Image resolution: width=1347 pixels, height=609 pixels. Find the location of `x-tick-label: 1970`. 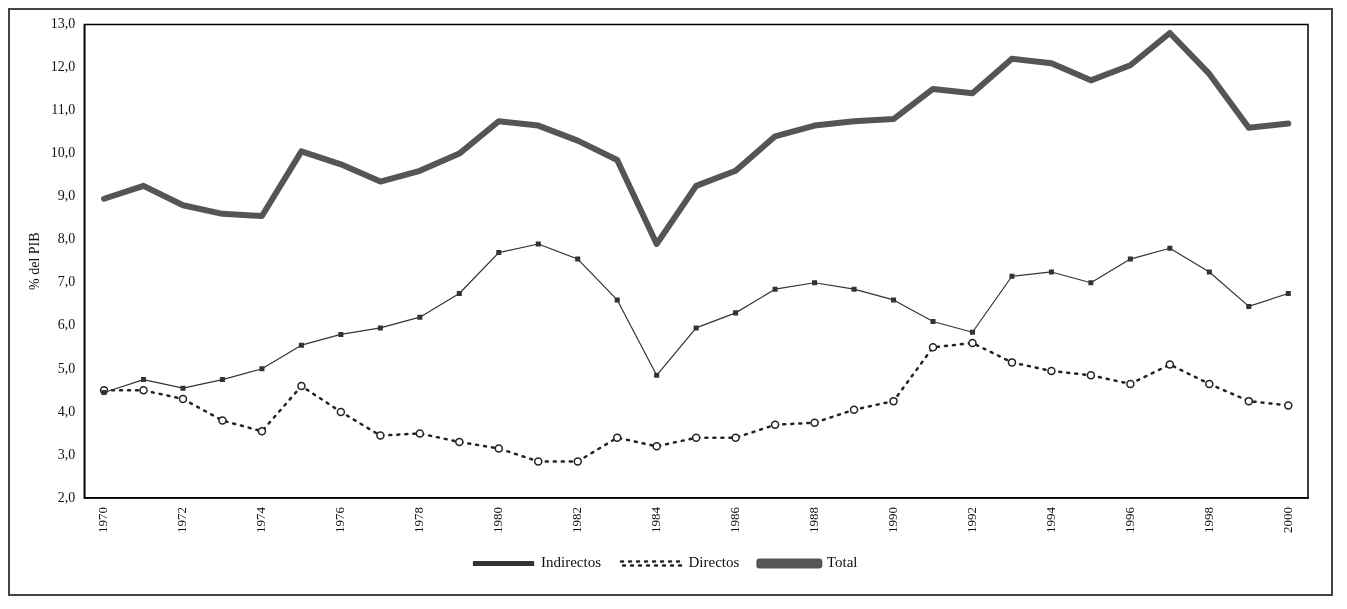

x-tick-label: 1970 is located at coordinates (103, 520).